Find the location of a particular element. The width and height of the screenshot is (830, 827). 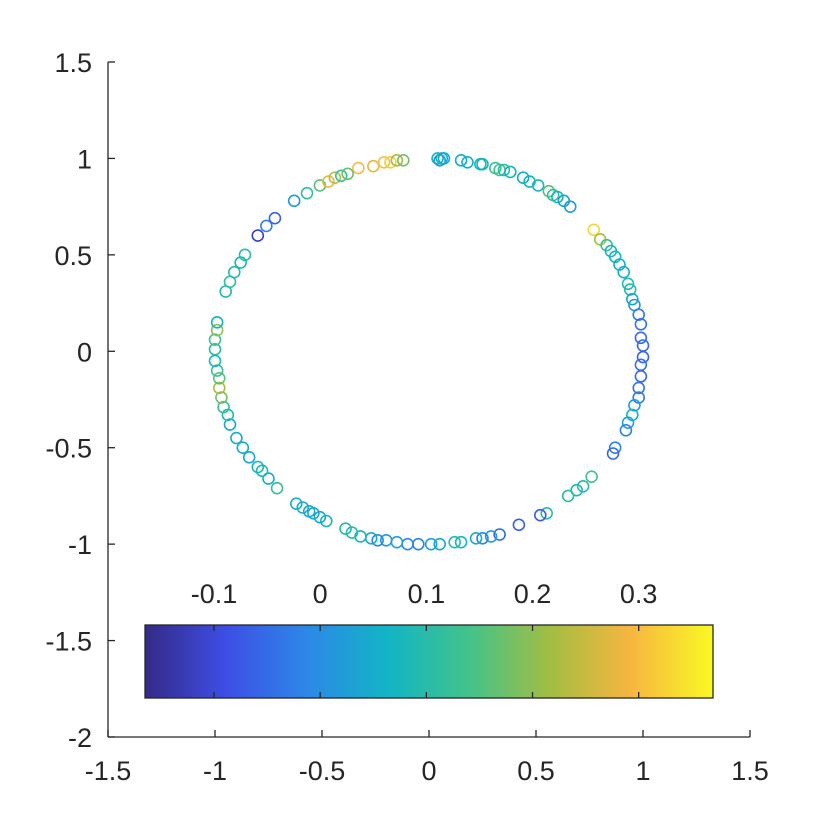

y-tick-label: 1 is located at coordinates (84, 159).